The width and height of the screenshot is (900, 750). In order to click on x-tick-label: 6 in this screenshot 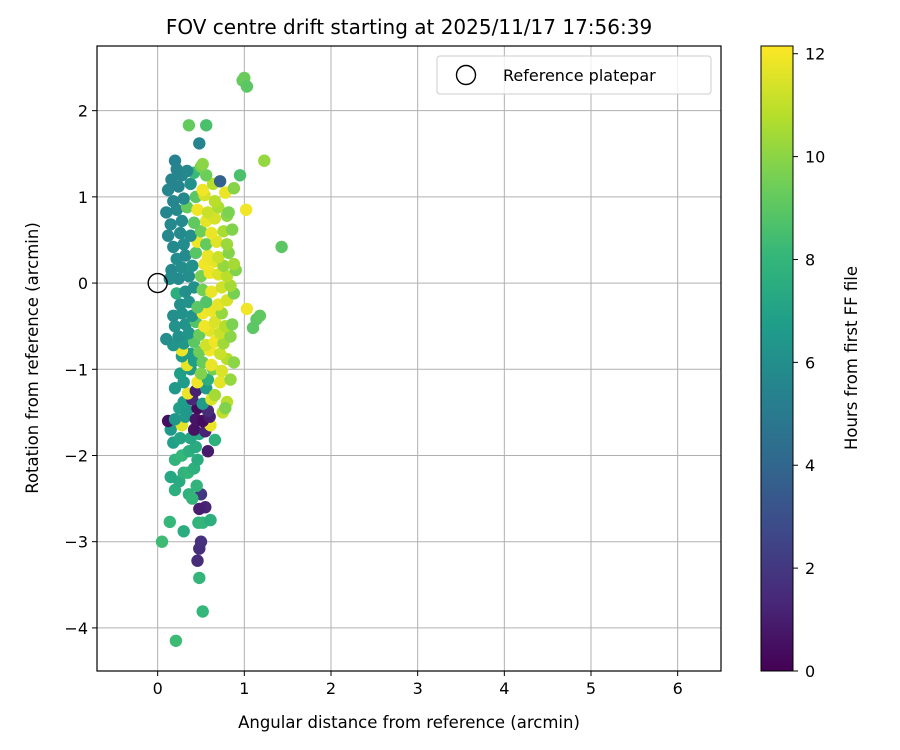, I will do `click(678, 688)`.